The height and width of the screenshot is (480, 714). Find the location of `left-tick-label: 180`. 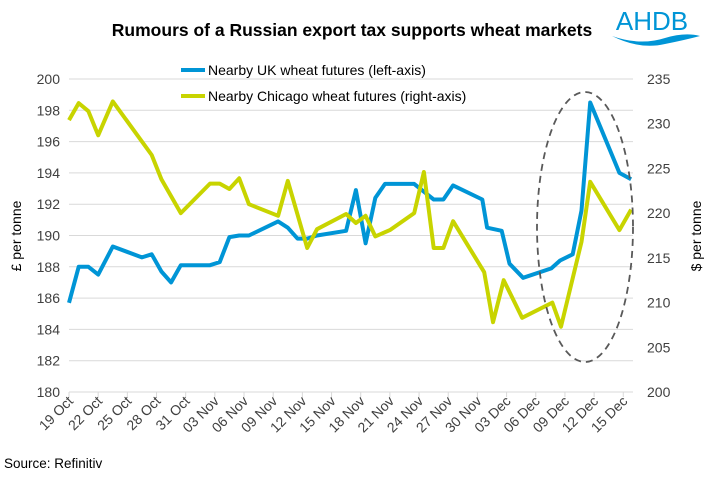

left-tick-label: 180 is located at coordinates (49, 392).